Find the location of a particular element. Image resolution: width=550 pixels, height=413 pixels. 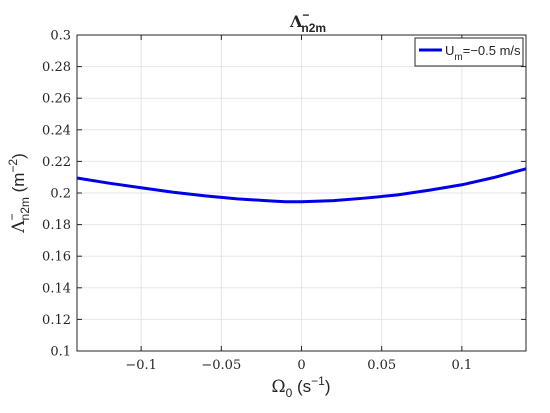

legend-label: Um=−0.5 m/s is located at coordinates (483, 53).